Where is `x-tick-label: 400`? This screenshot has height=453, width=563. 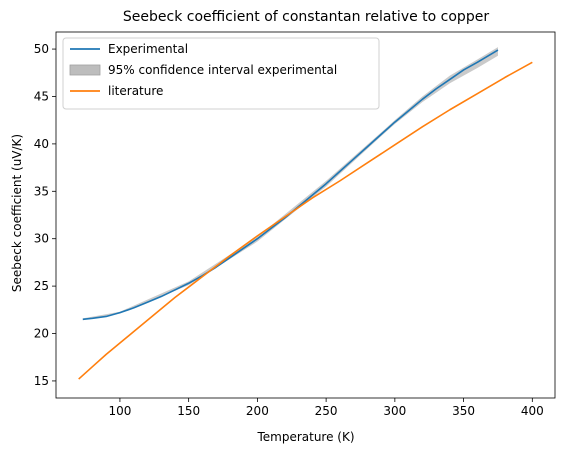 x-tick-label: 400 is located at coordinates (532, 411).